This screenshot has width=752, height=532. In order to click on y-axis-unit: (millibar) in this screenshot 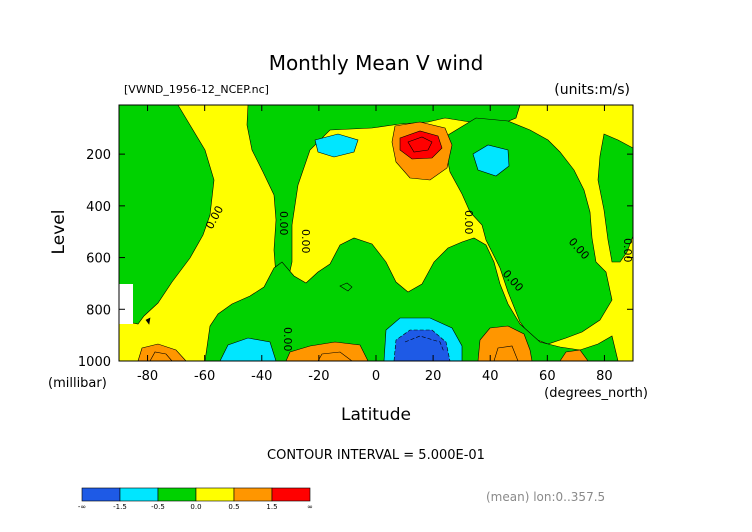, I will do `click(77, 383)`.